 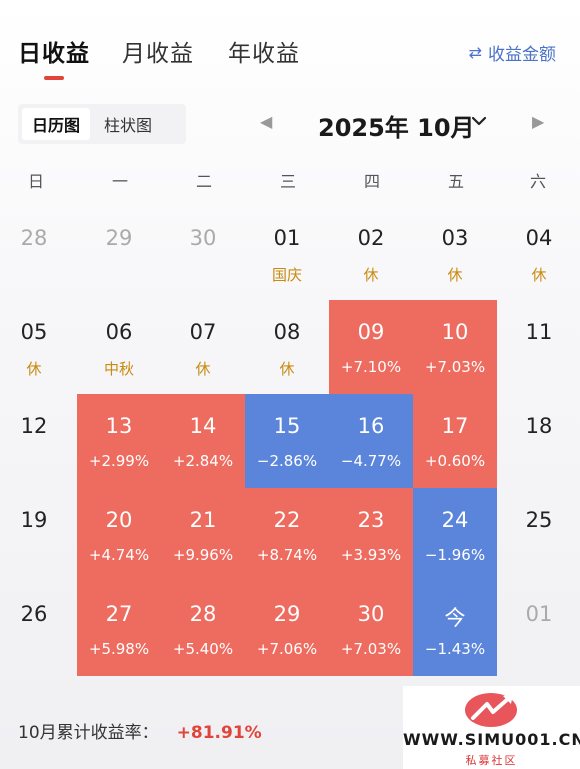 I want to click on weekday-label: 六, so click(x=537, y=181).